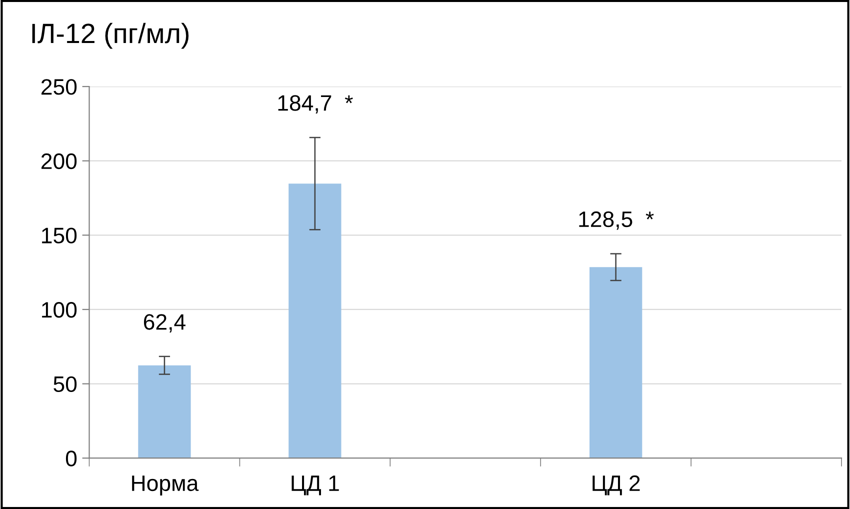  I want to click on x-tick-label: ЦД 2, so click(616, 485).